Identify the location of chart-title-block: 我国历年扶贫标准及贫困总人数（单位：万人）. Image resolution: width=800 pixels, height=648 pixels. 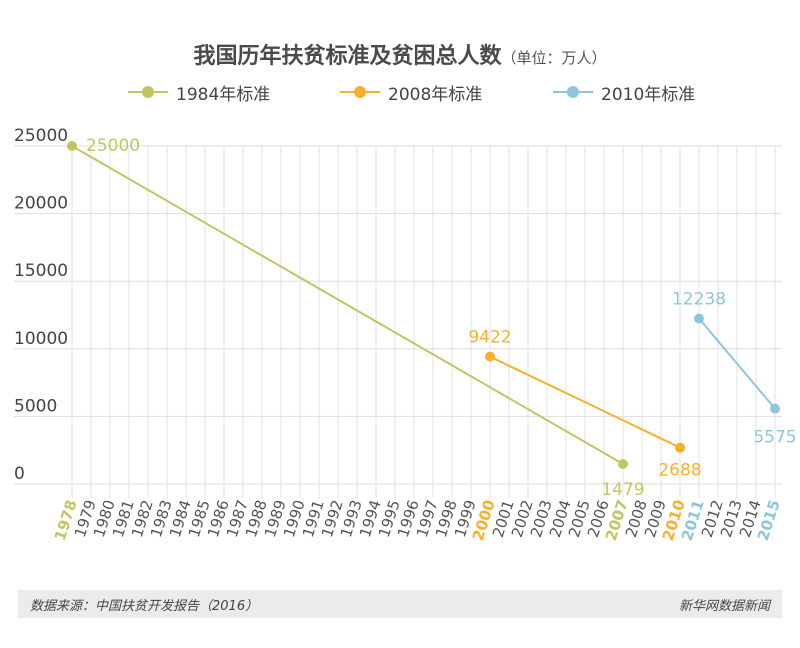
(400, 54).